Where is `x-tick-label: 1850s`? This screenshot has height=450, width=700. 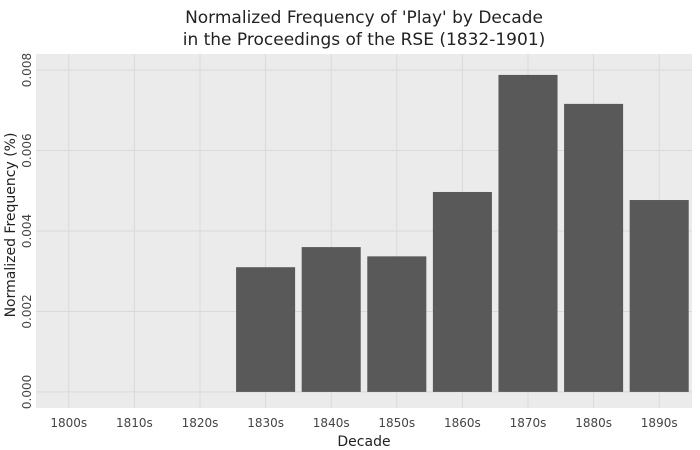 x-tick-label: 1850s is located at coordinates (396, 423).